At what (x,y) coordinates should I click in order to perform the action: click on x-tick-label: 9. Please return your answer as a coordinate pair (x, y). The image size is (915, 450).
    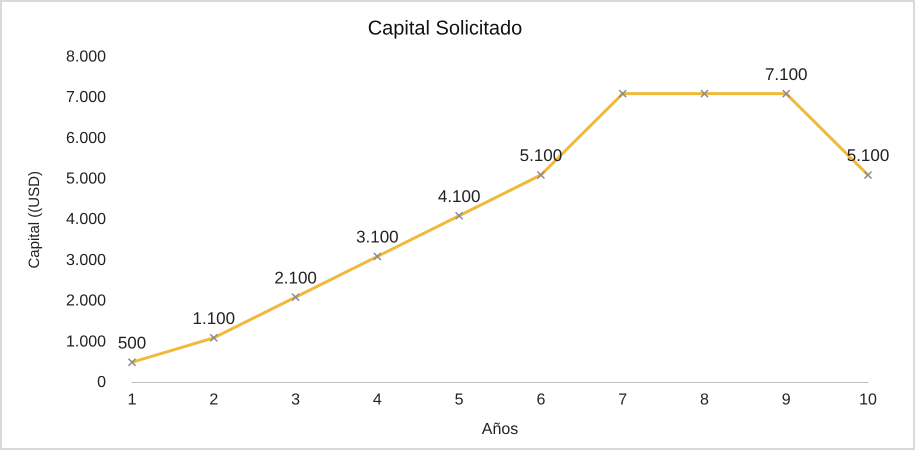
    Looking at the image, I should click on (786, 400).